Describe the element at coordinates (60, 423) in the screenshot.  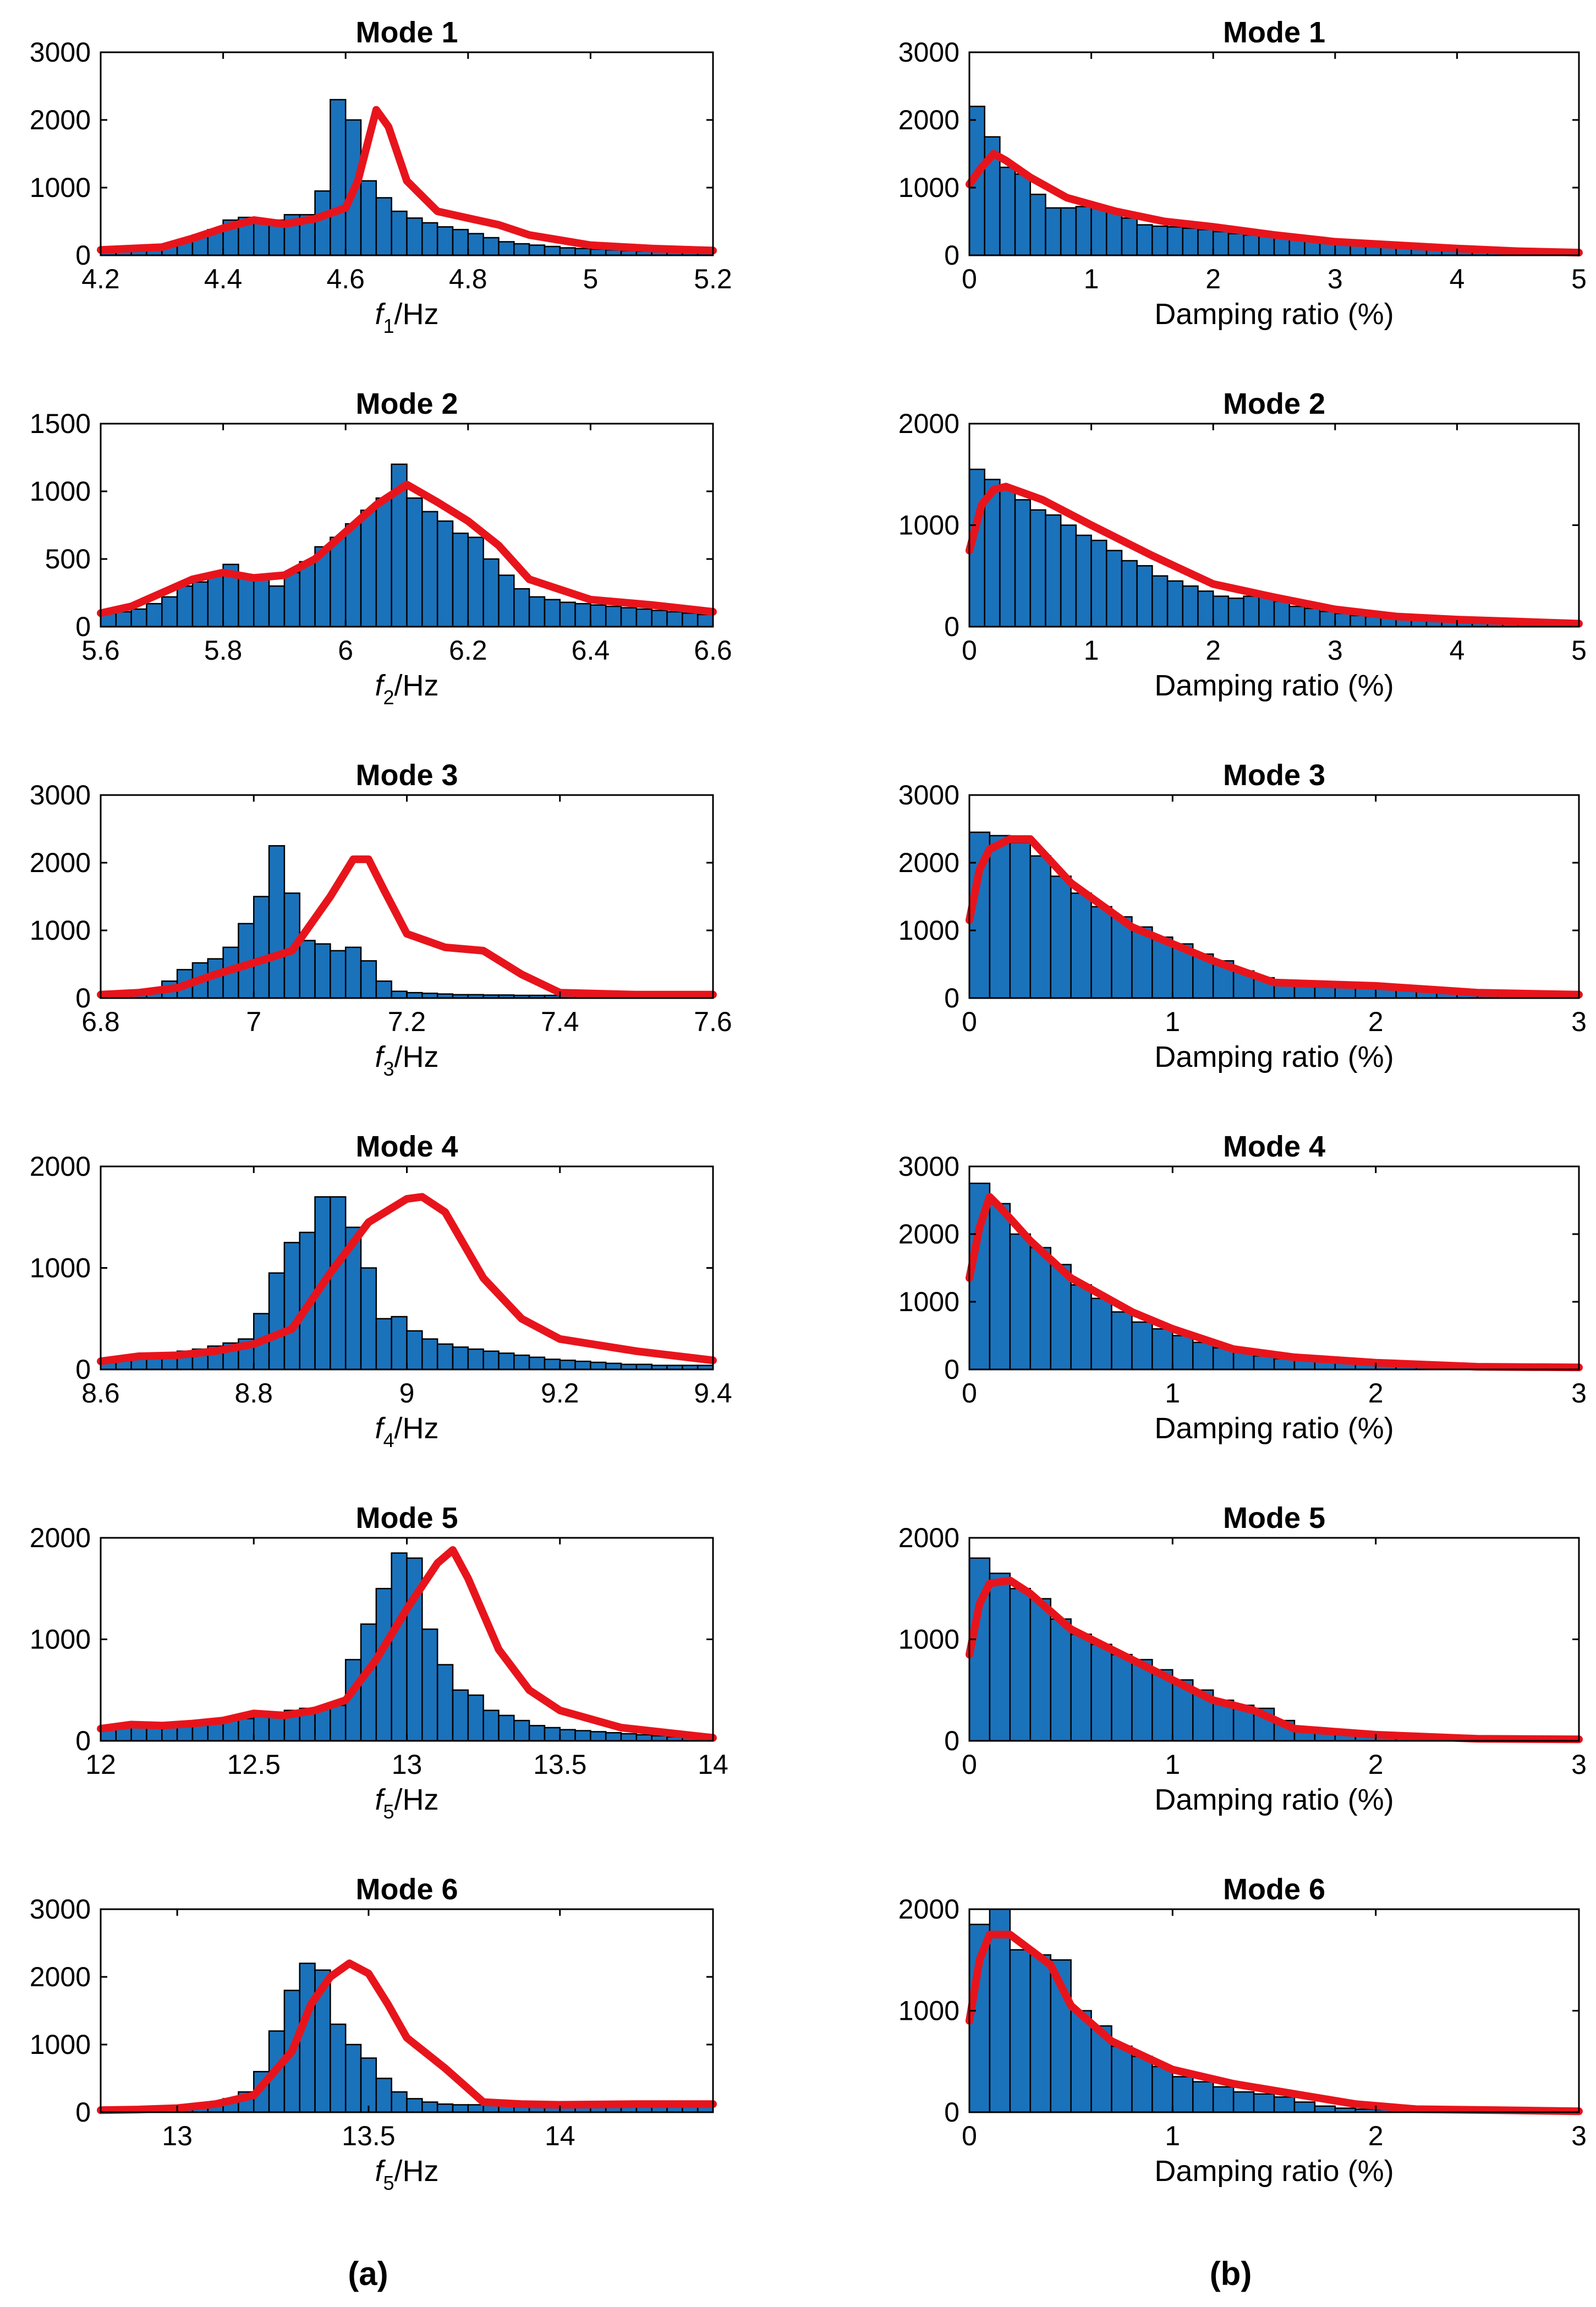
I see `y-tick-label: 1500` at that location.